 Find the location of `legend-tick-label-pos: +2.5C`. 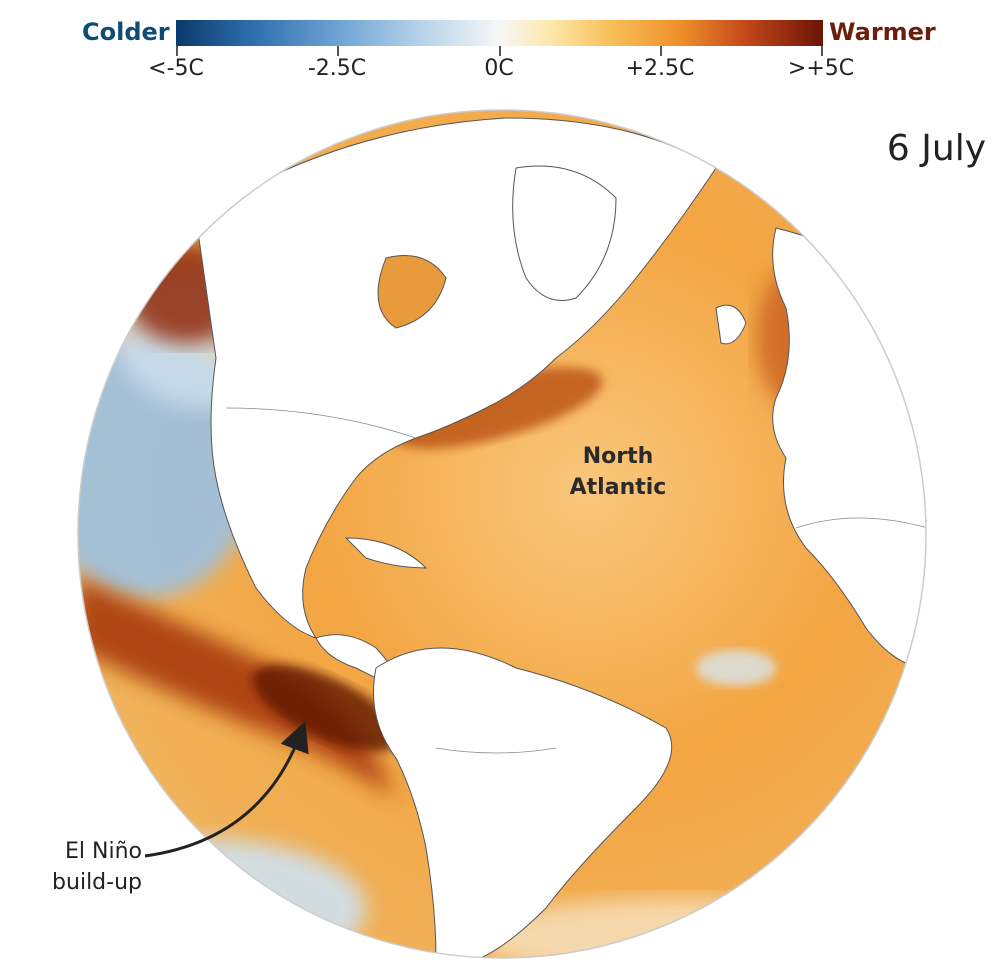

legend-tick-label-pos: +2.5C is located at coordinates (660, 68).